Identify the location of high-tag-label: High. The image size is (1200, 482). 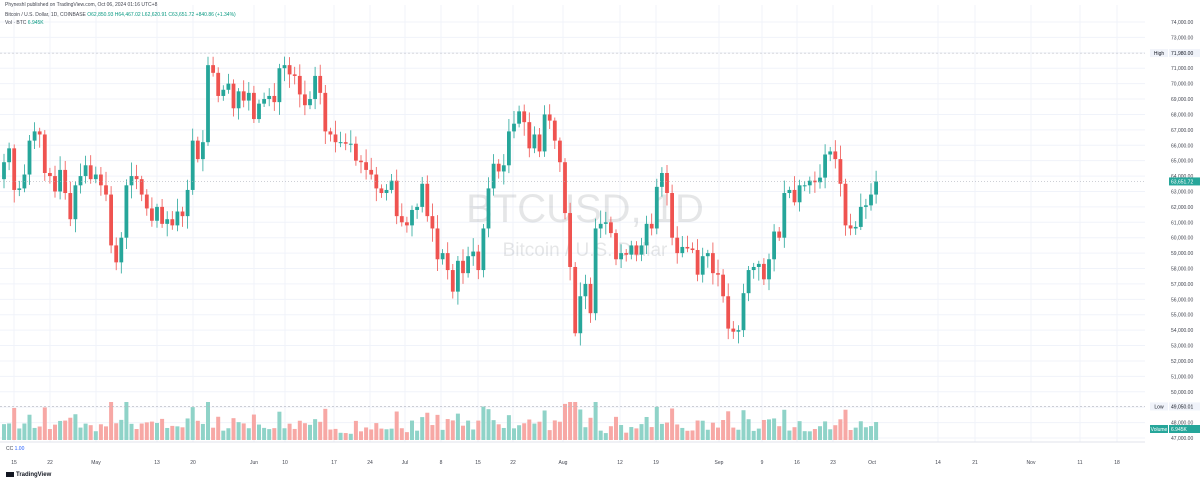
(1159, 54).